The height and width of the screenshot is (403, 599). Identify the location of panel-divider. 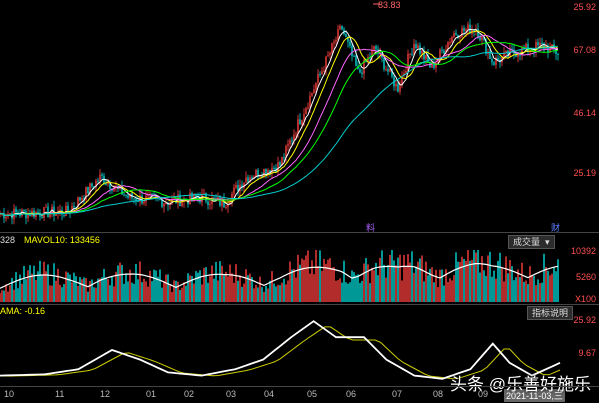
(299, 232).